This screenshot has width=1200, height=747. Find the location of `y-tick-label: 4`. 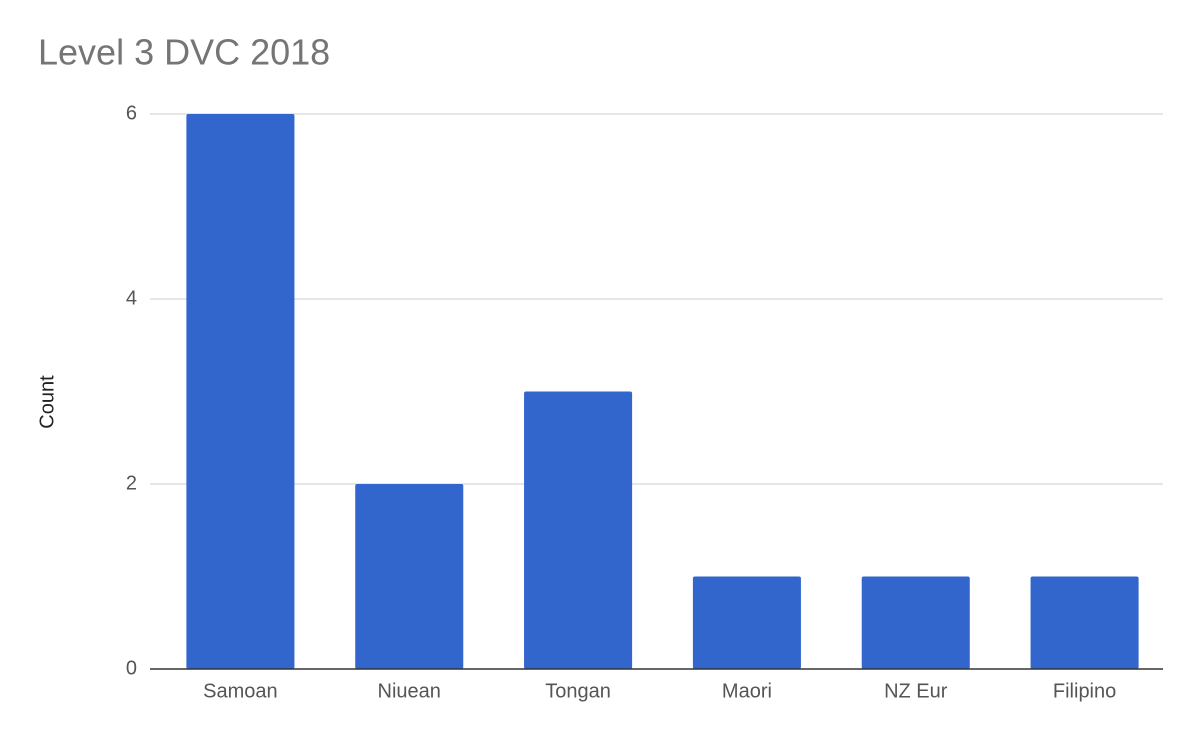

y-tick-label: 4 is located at coordinates (131, 298).